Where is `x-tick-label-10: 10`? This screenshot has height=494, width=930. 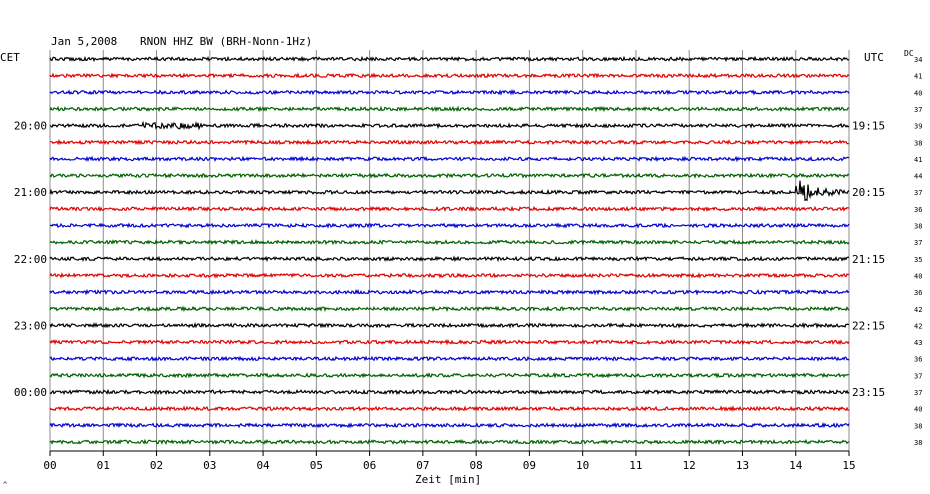 x-tick-label-10: 10 is located at coordinates (582, 465).